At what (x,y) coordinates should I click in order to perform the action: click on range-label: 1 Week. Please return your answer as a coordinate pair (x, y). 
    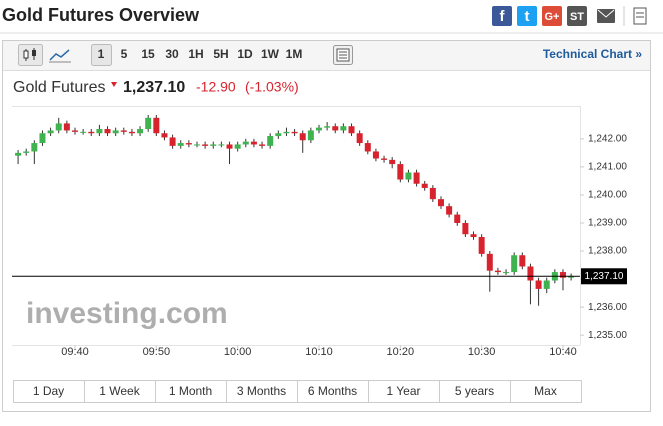
    Looking at the image, I should click on (119, 391).